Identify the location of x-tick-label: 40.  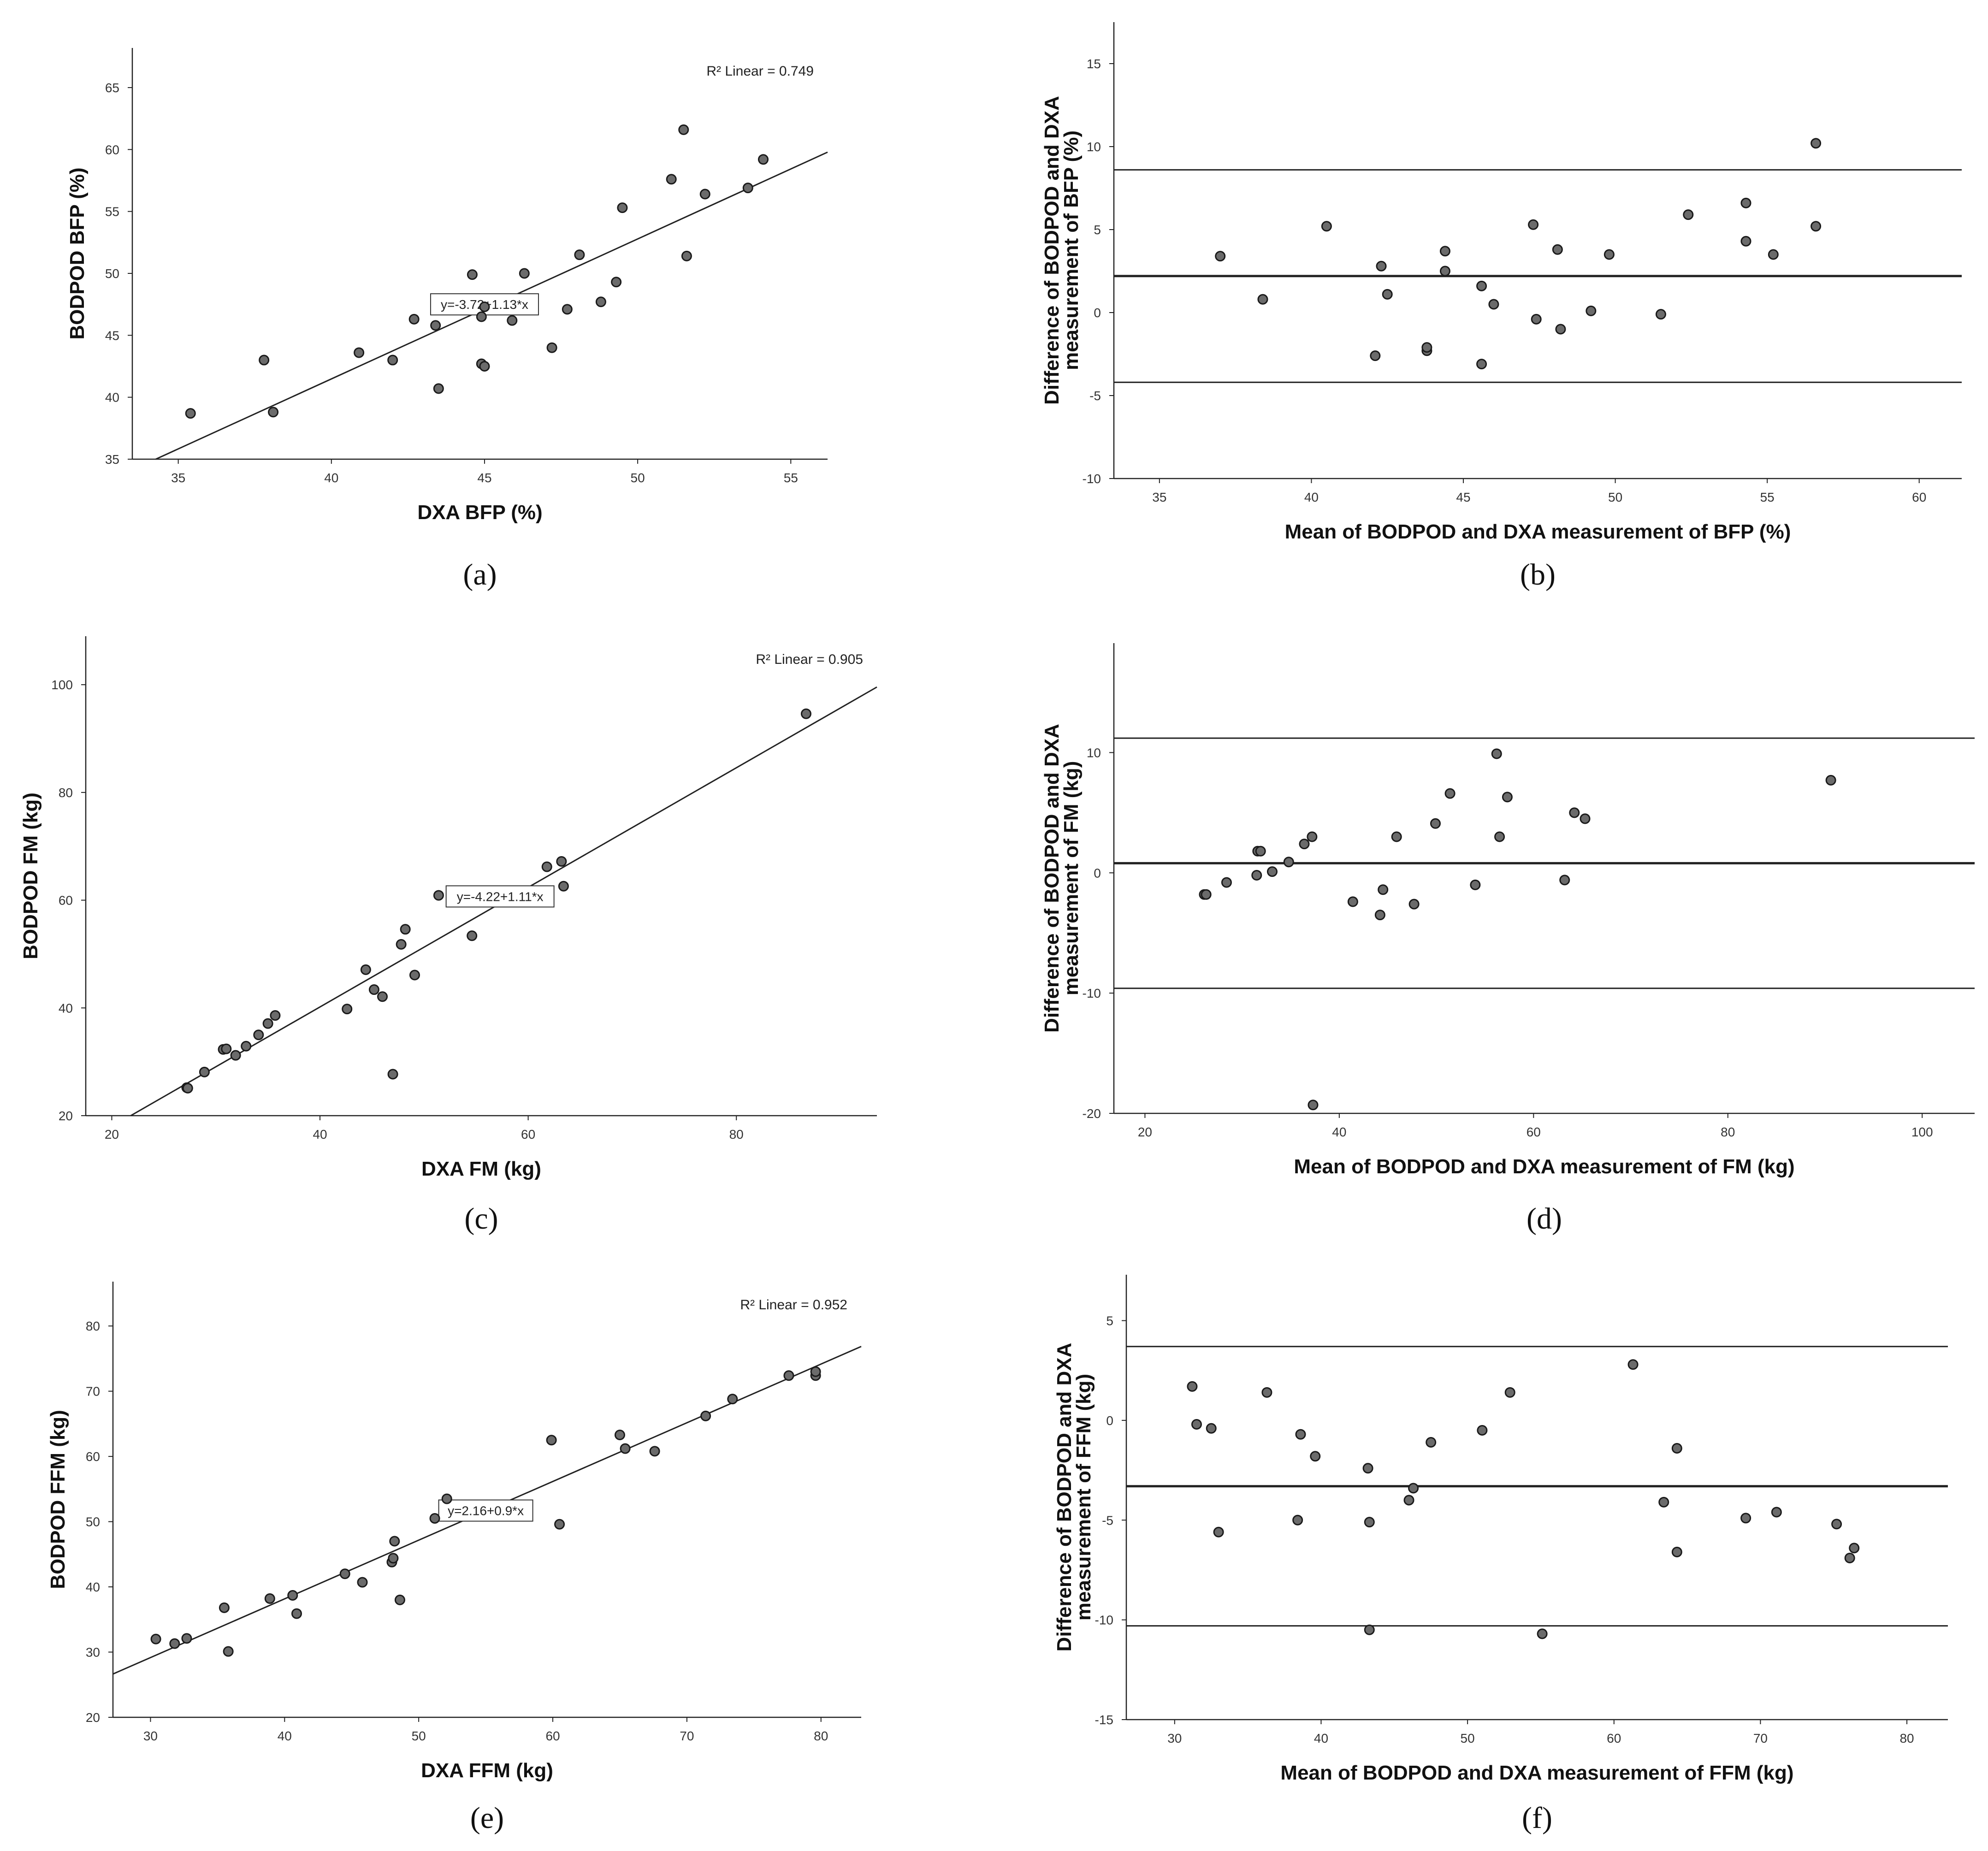
(1339, 1132).